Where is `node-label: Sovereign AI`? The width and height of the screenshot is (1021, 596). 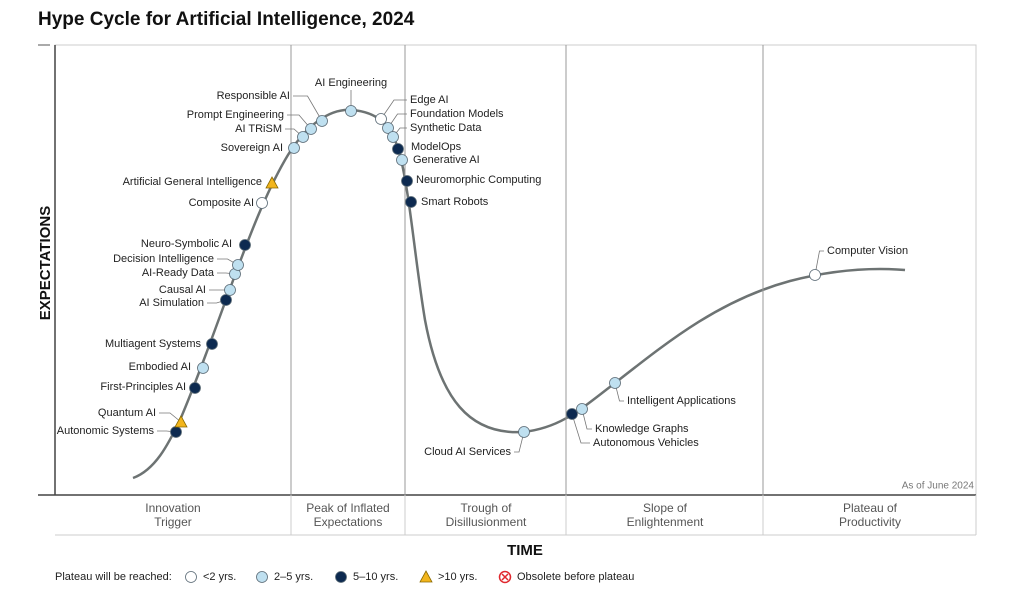 node-label: Sovereign AI is located at coordinates (252, 148).